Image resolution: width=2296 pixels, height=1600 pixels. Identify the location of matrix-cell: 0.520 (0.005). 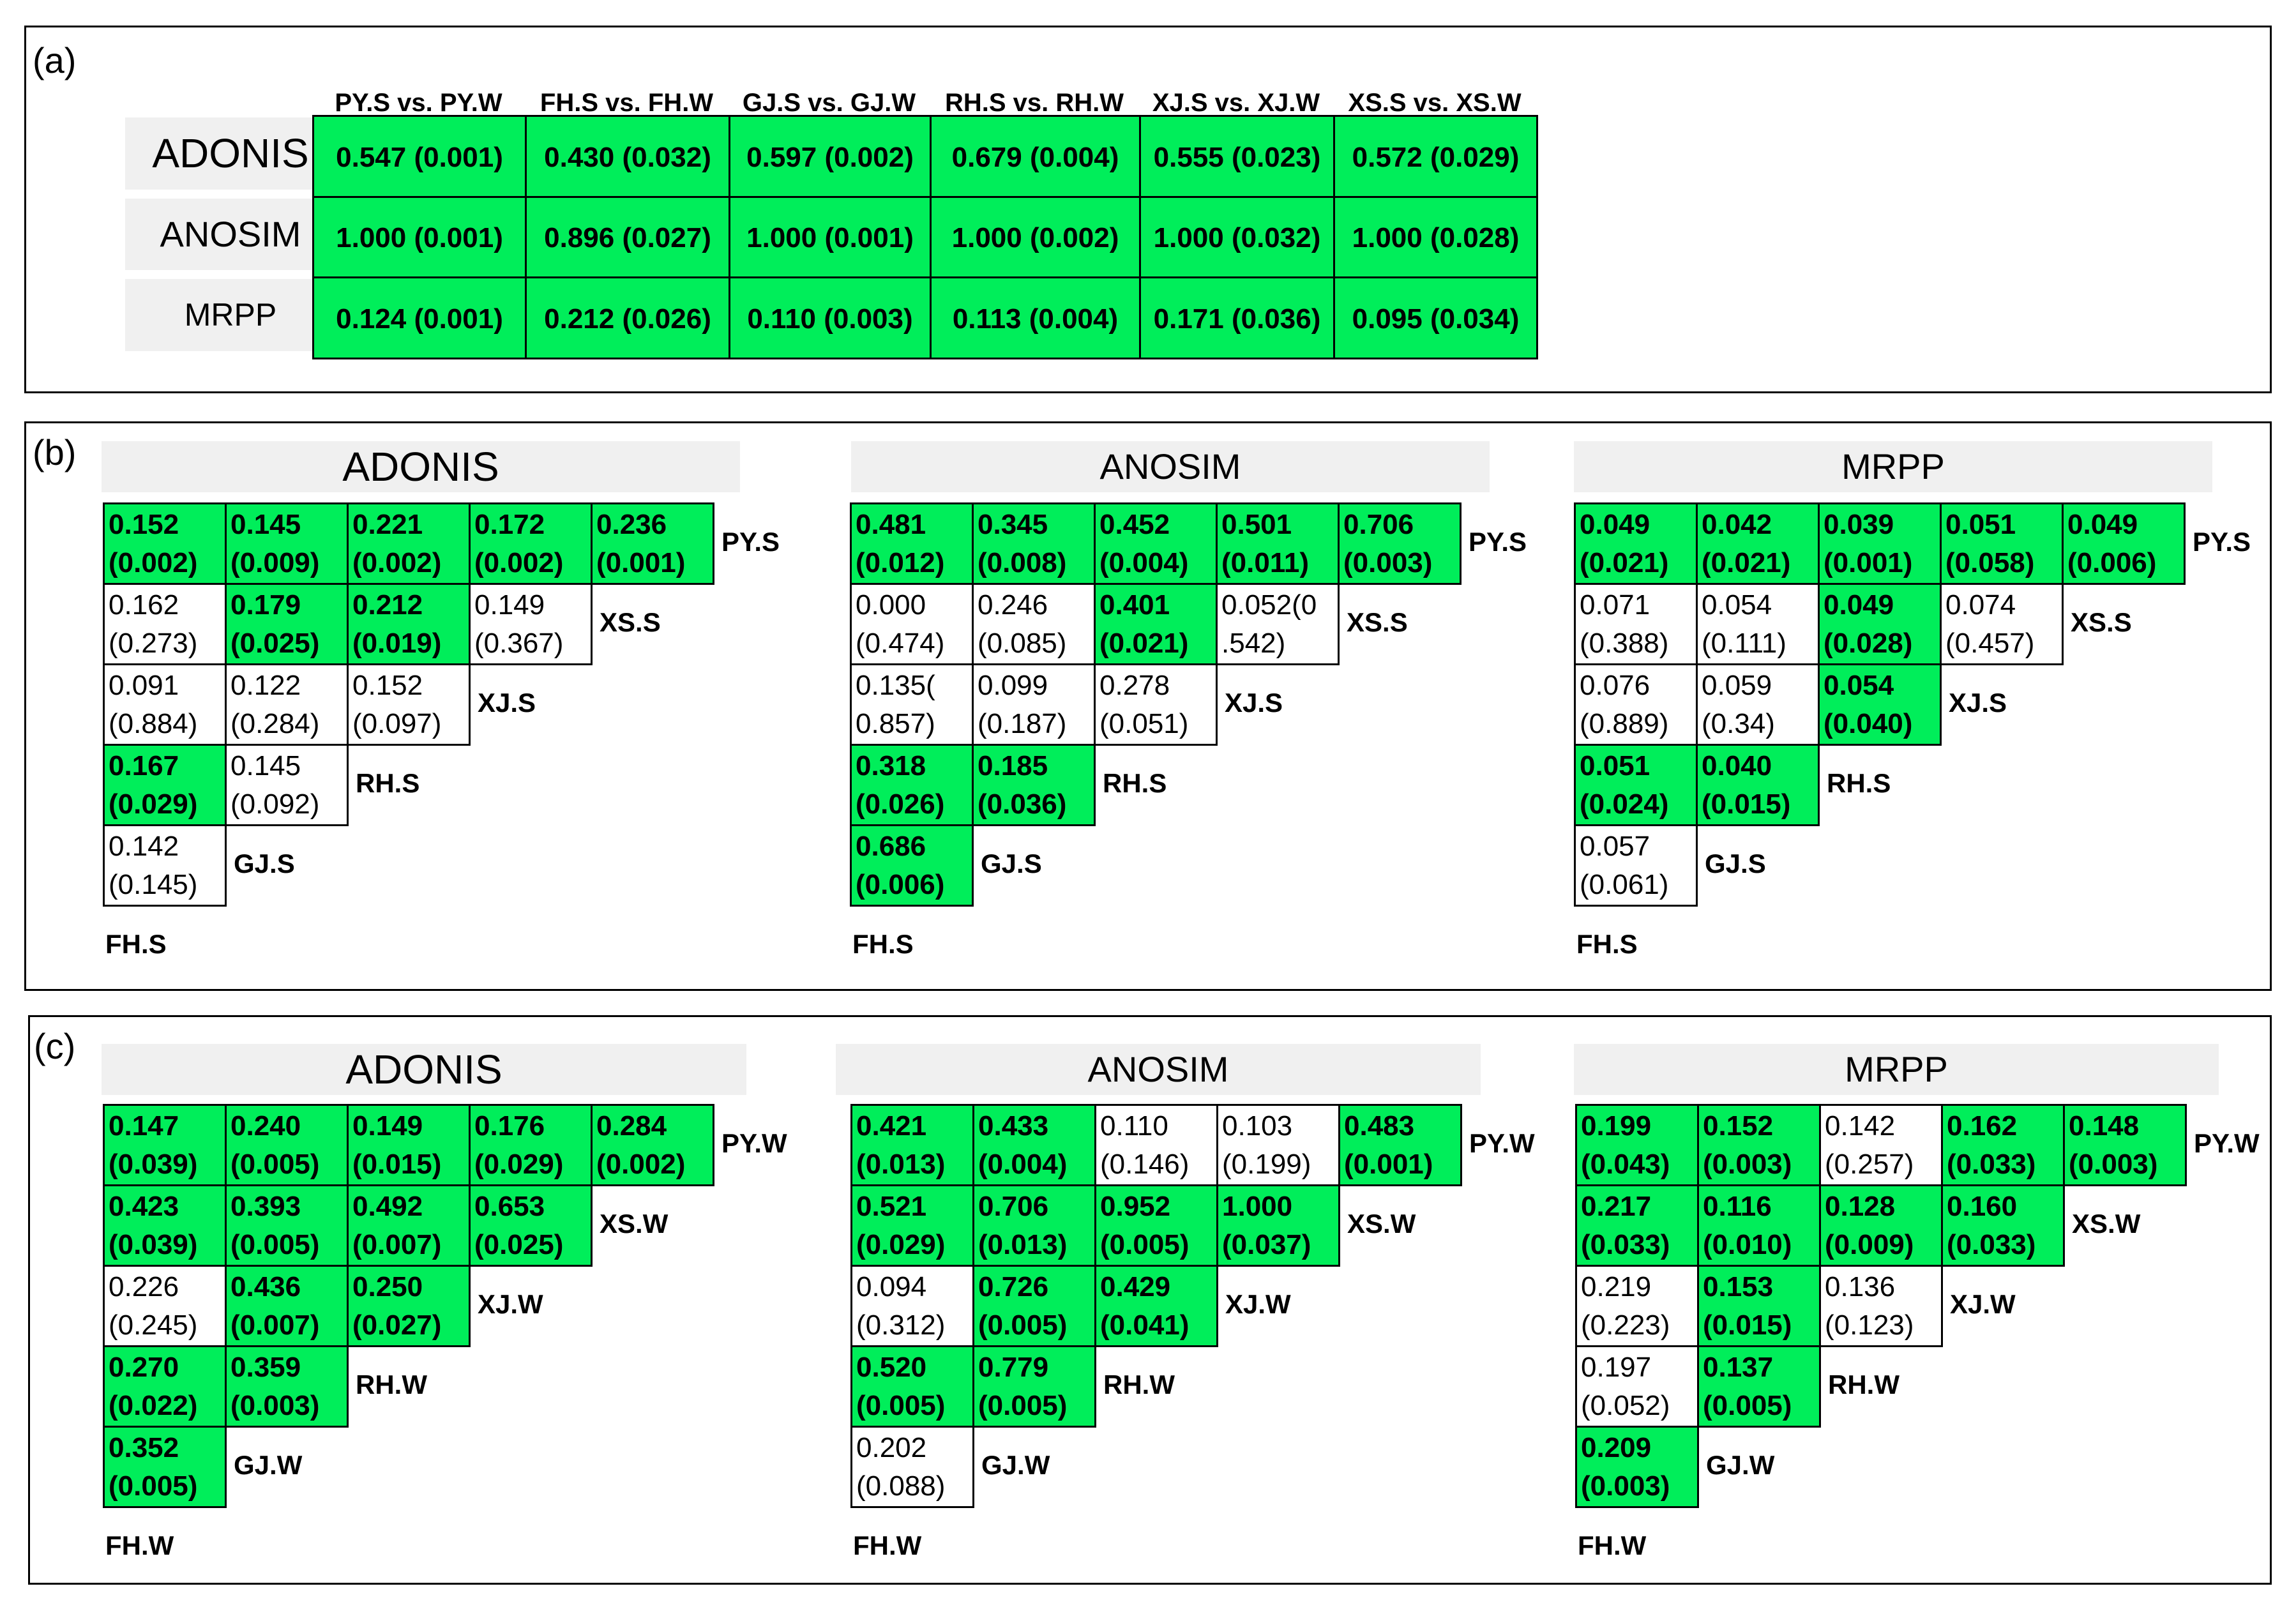
(912, 1386).